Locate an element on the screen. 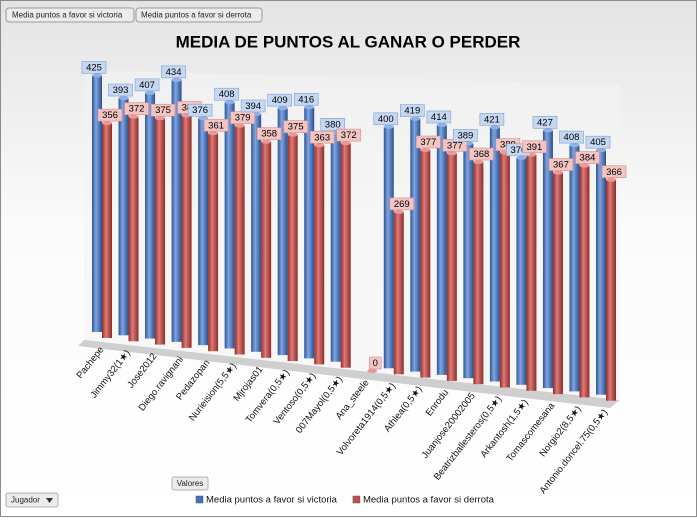 The width and height of the screenshot is (697, 522). floor is located at coordinates (349, 374).